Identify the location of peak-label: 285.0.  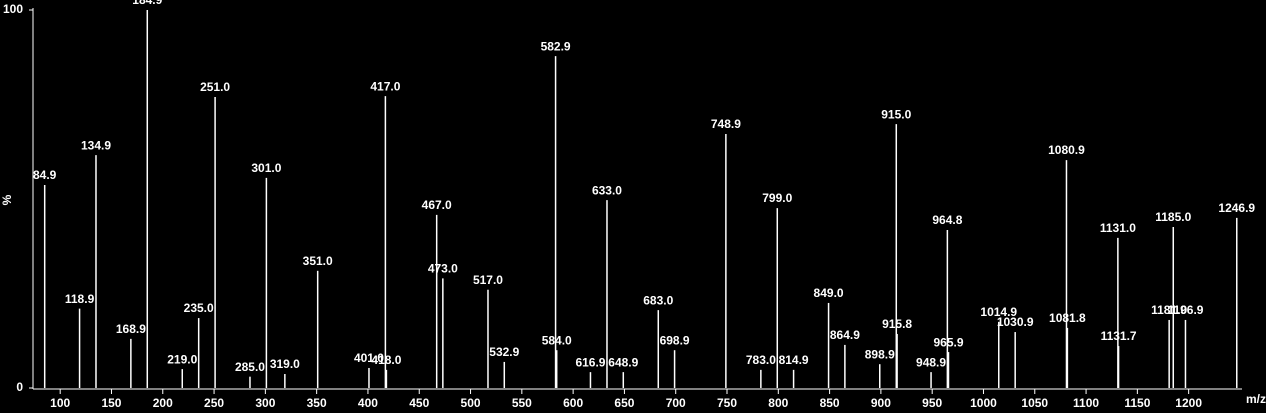
(250, 367).